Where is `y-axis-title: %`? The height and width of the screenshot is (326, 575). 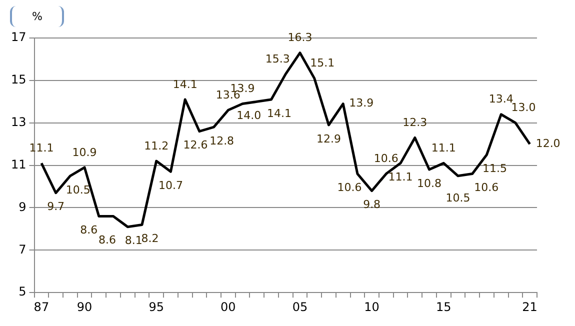 y-axis-title: % is located at coordinates (37, 16).